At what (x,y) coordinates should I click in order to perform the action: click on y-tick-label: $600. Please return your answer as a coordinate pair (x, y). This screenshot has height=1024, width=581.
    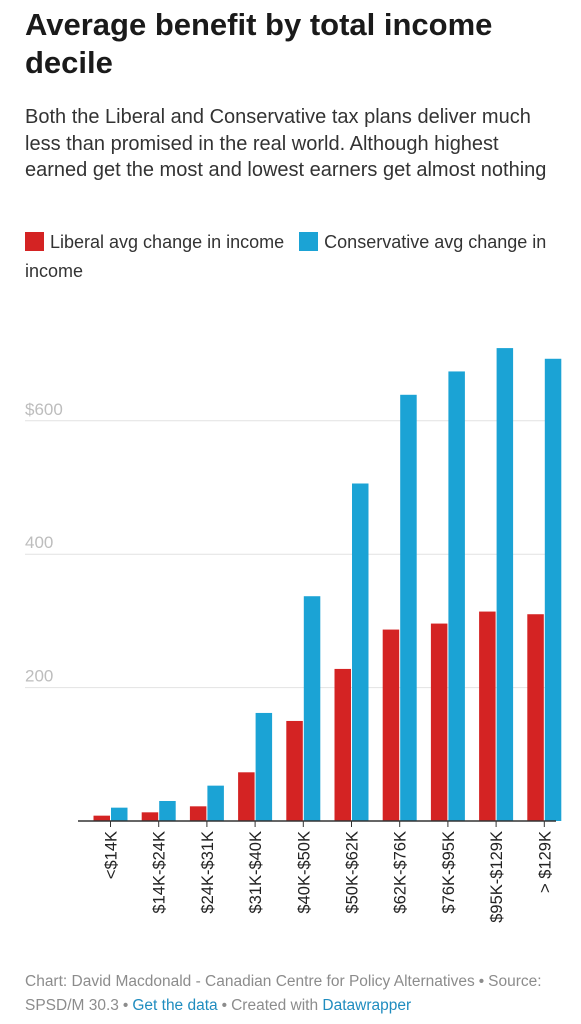
    Looking at the image, I should click on (44, 409).